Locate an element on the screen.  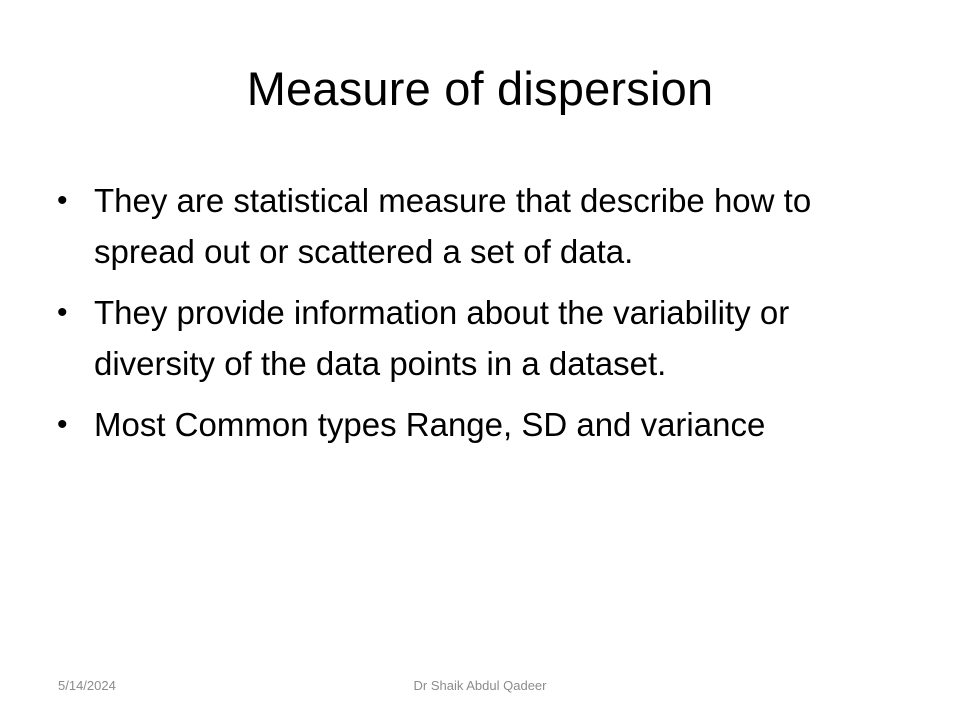
slide-title: Measure of dispersion is located at coordinates (480, 88).